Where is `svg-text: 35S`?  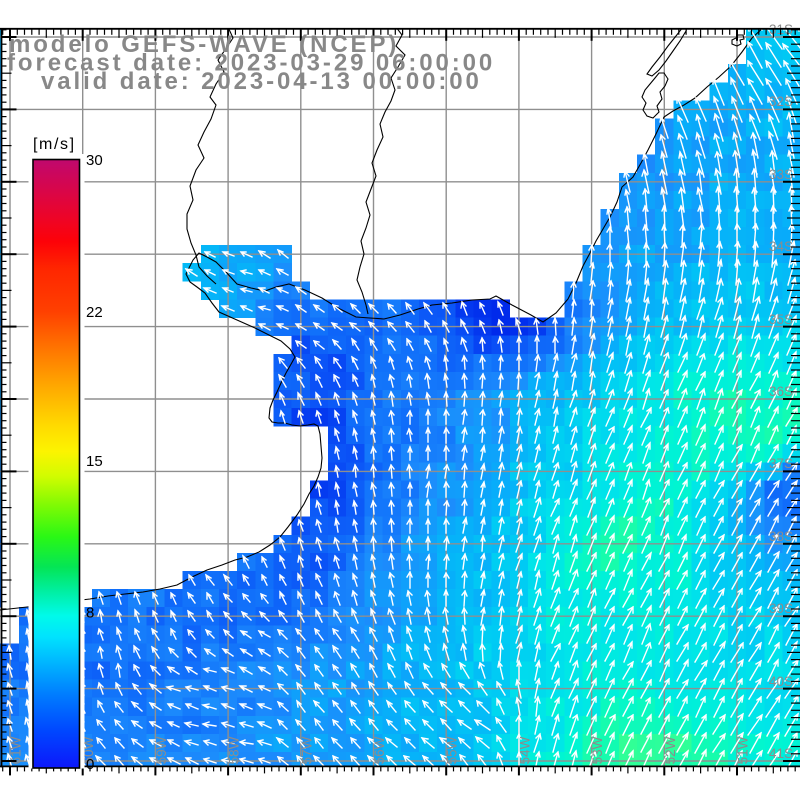 svg-text: 35S is located at coordinates (781, 319).